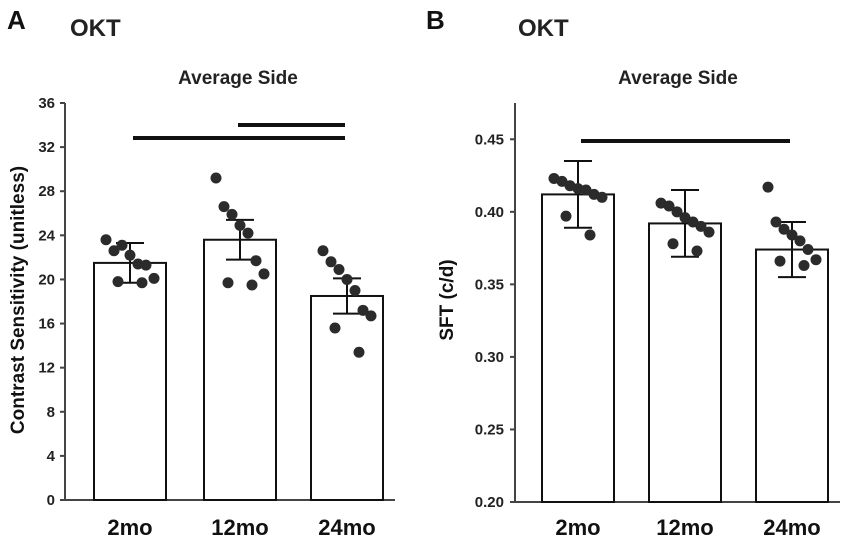 This screenshot has width=851, height=543. I want to click on panel-a-title: OKT, so click(95, 28).